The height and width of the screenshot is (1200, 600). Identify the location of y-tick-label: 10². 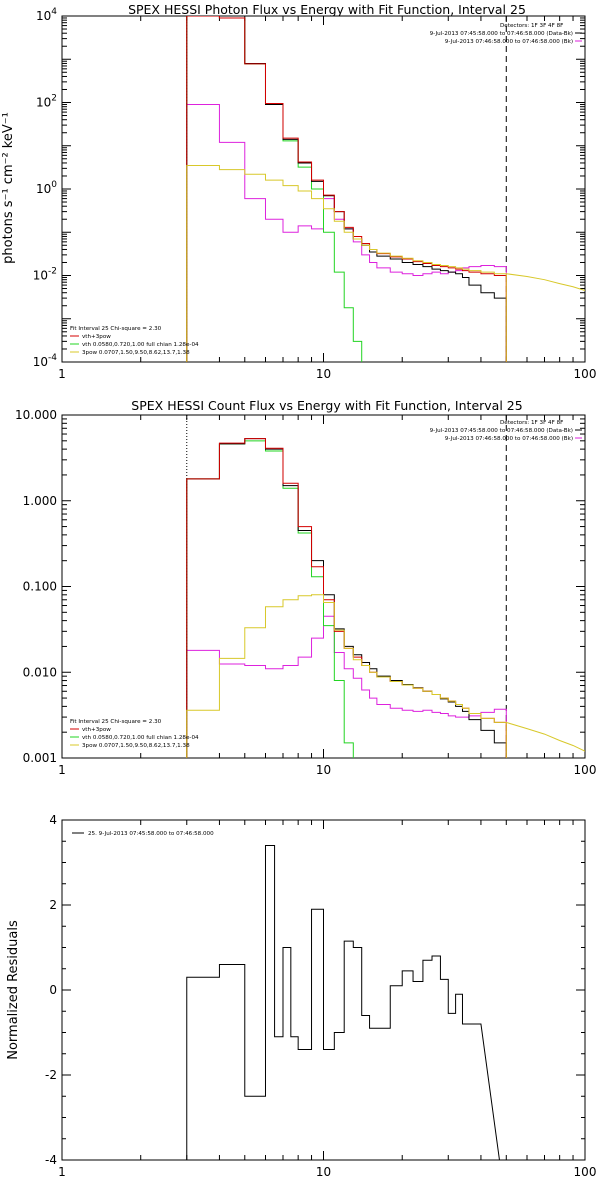
(46, 102).